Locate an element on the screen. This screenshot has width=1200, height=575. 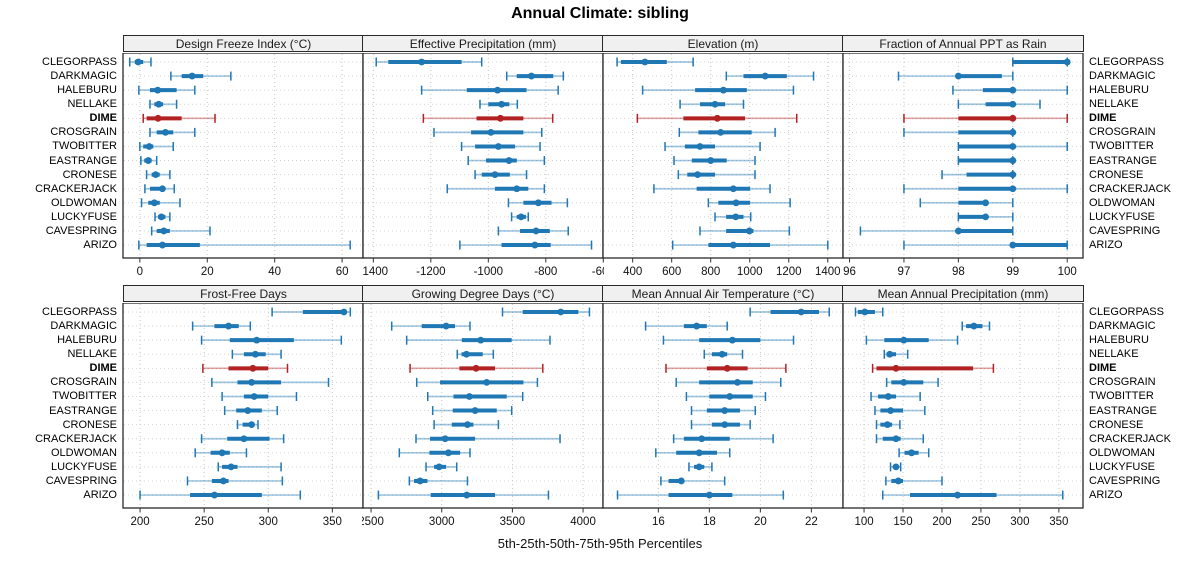
axis-tick-label: 350 is located at coordinates (1058, 522).